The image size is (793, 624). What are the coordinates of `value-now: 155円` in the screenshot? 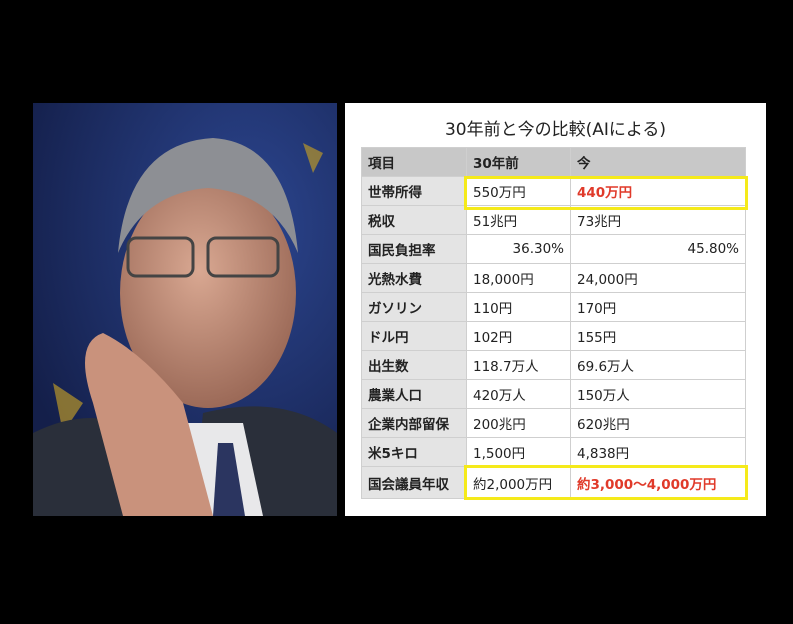 It's located at (658, 336).